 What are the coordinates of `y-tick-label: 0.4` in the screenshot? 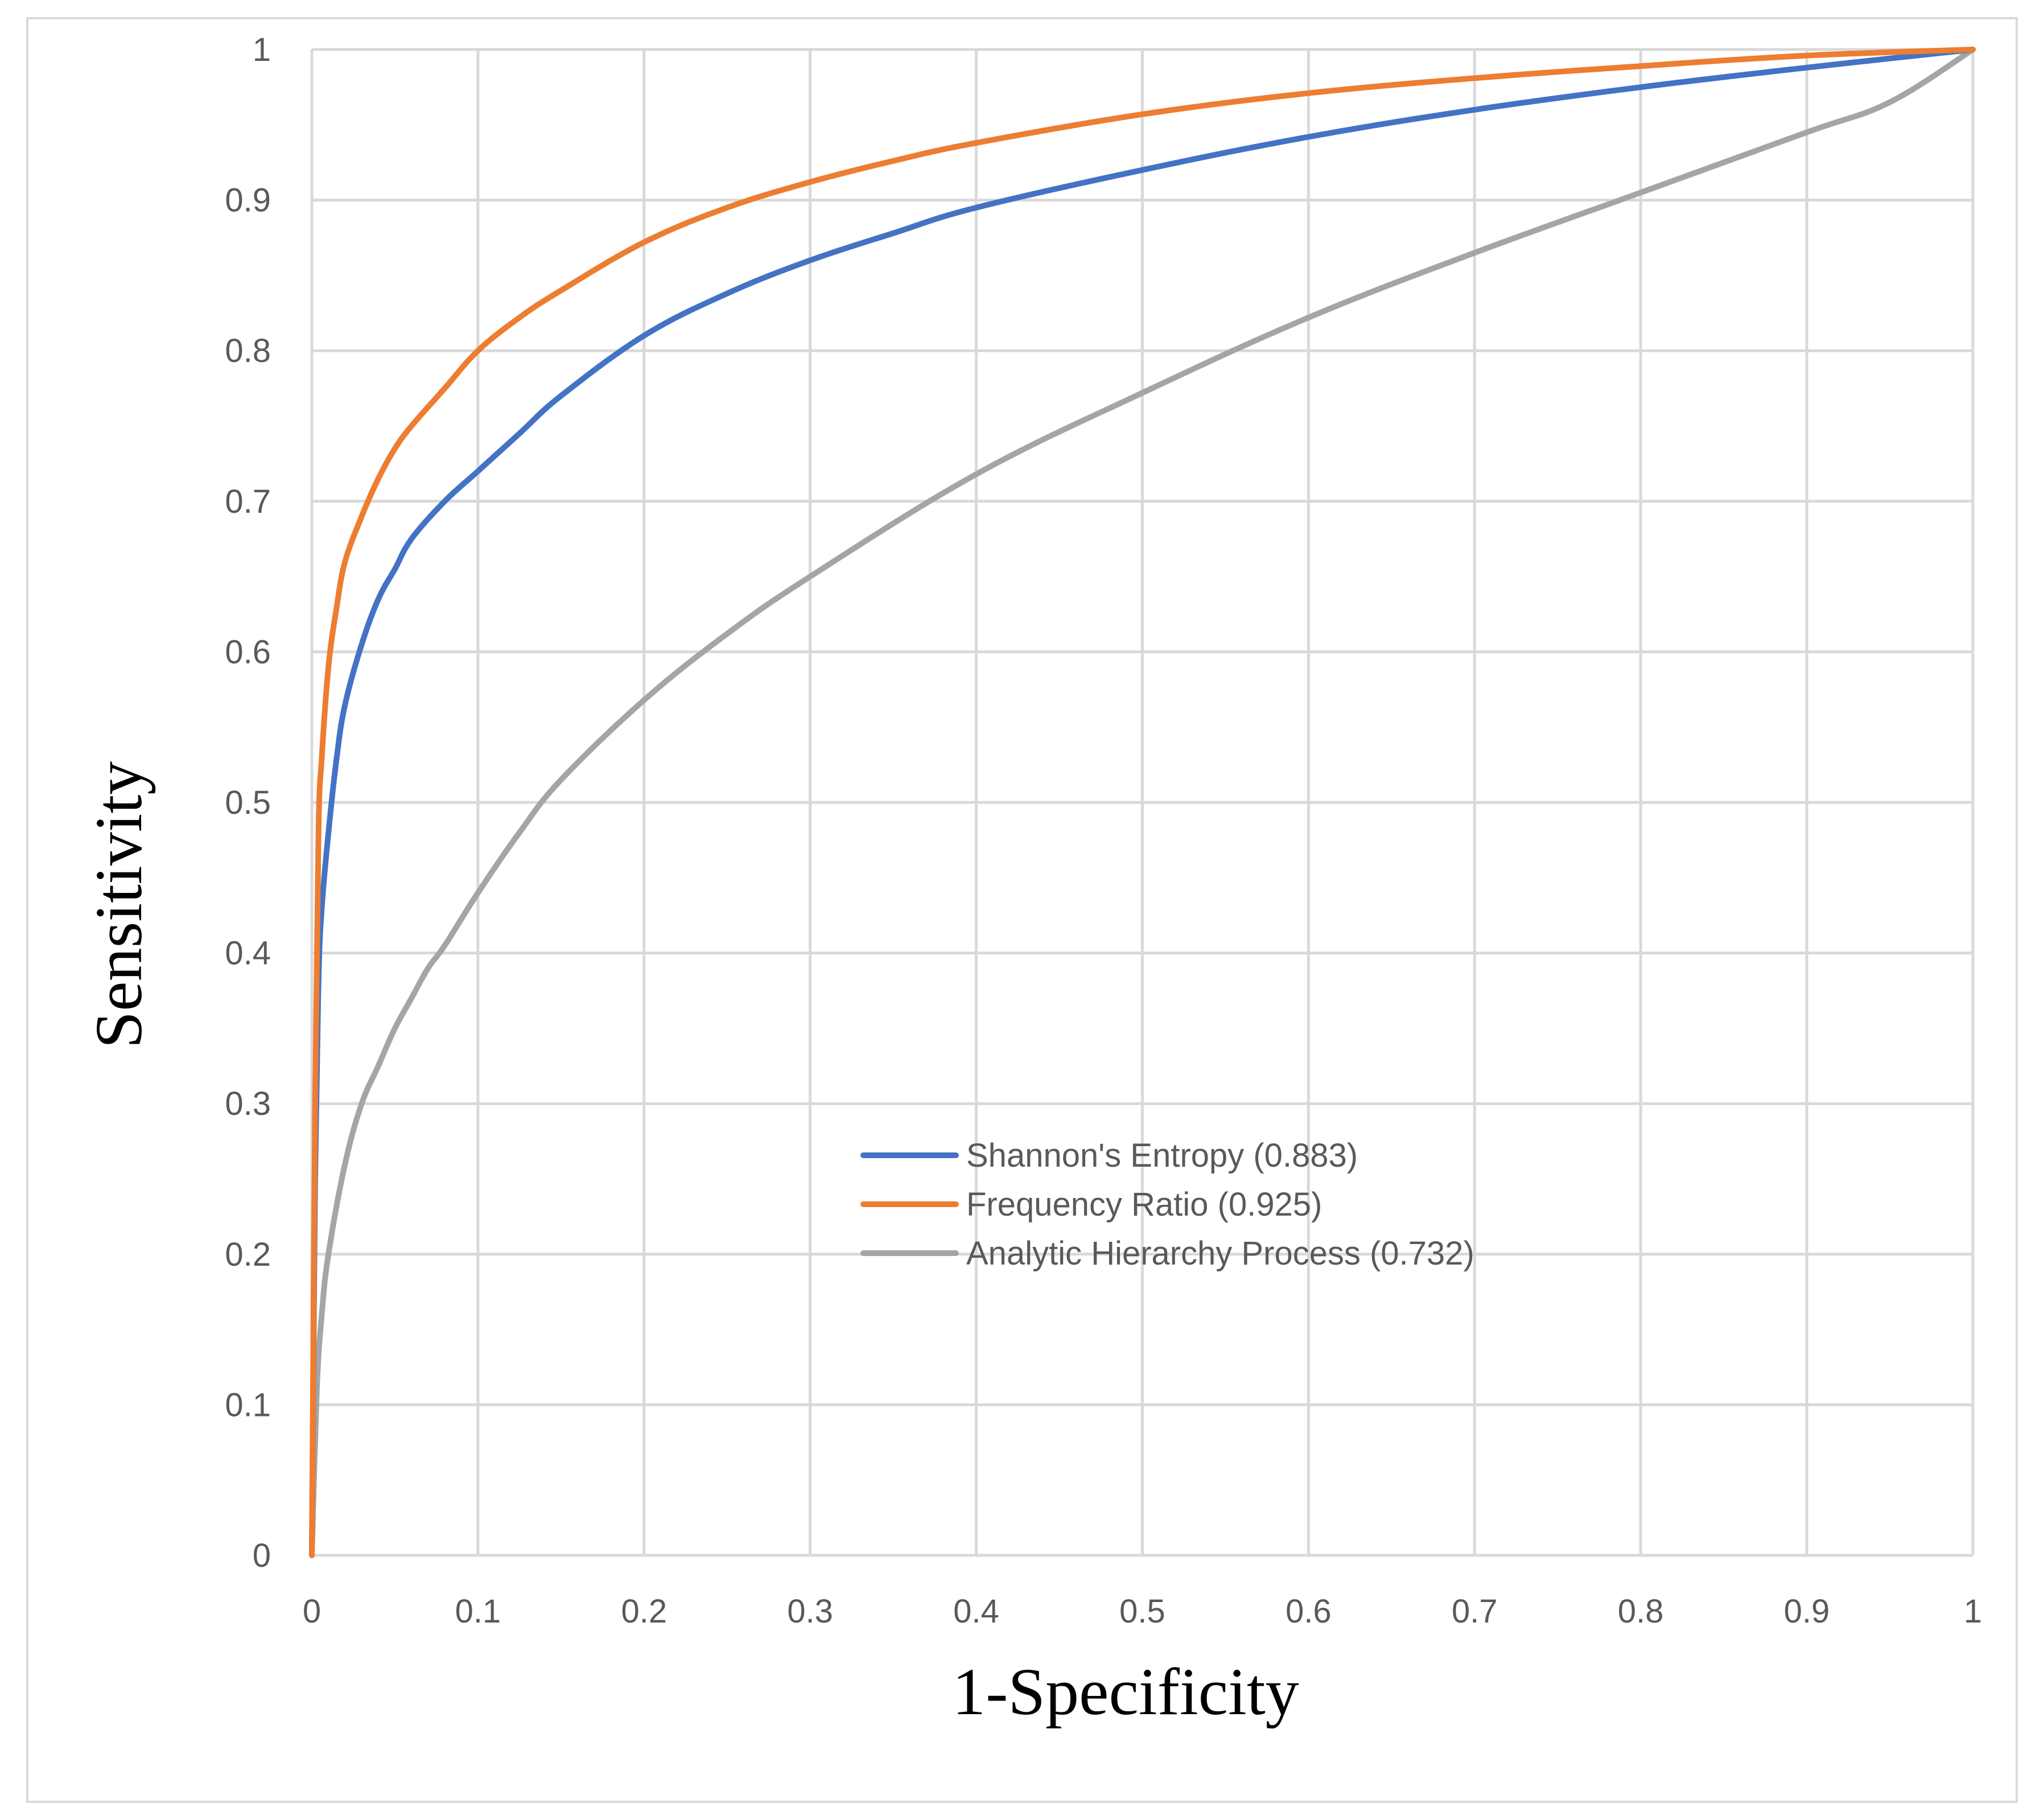 It's located at (248, 953).